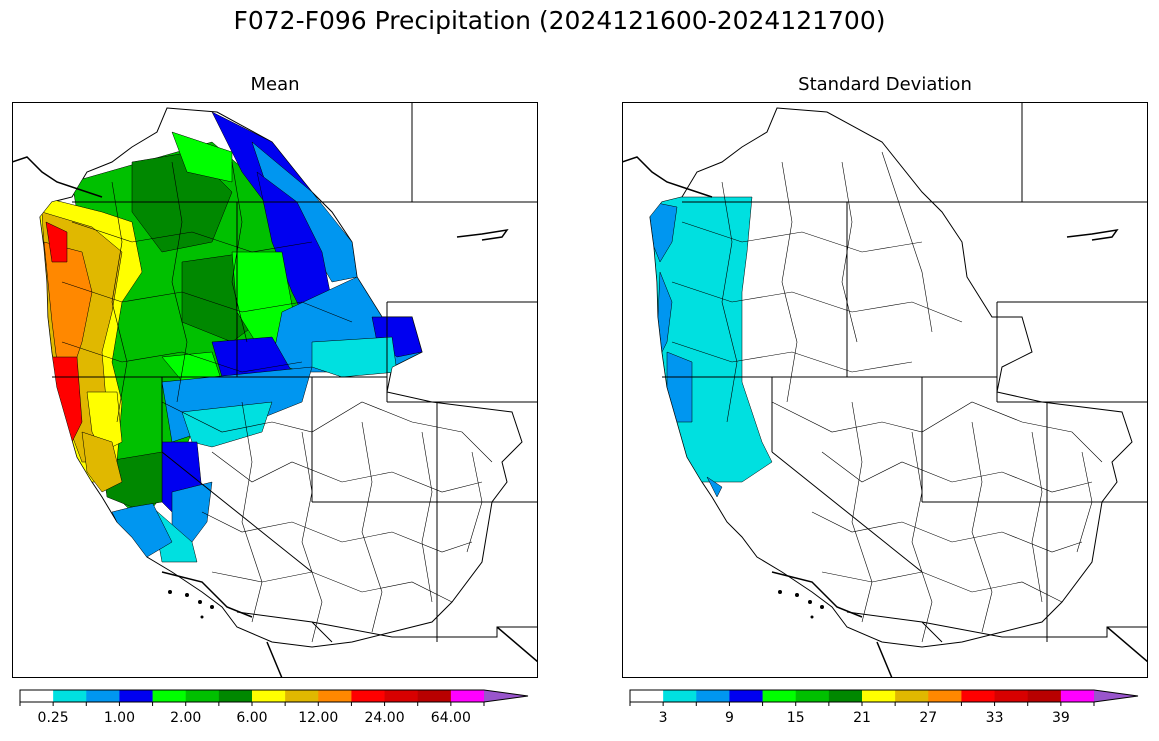 The image size is (1159, 741). I want to click on colorbar-tick-label: 21, so click(862, 718).